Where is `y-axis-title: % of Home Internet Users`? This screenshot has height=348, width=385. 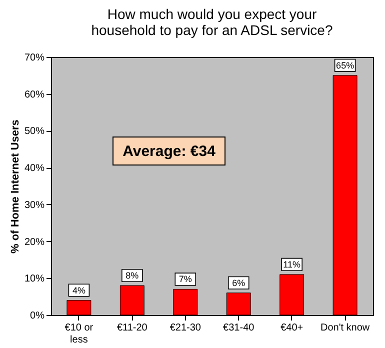
y-axis-title: % of Home Internet Users is located at coordinates (15, 187).